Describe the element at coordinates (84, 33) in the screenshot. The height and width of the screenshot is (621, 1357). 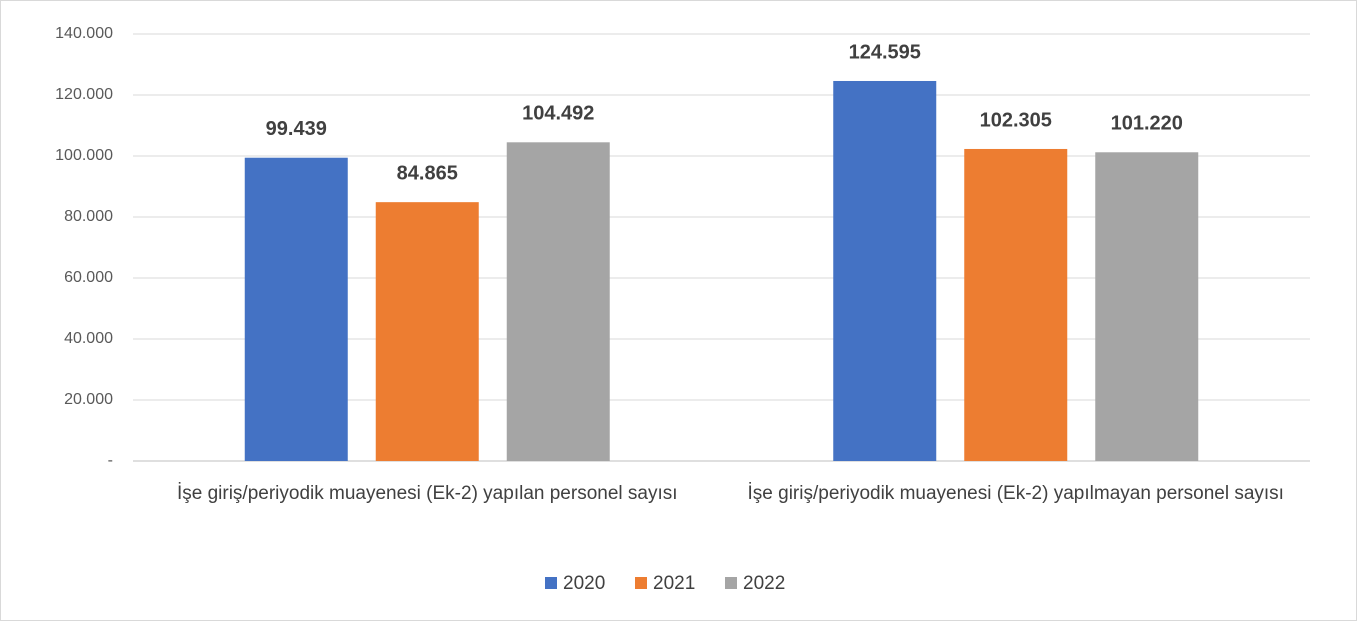
I see `y-tick-label: 140.000` at that location.